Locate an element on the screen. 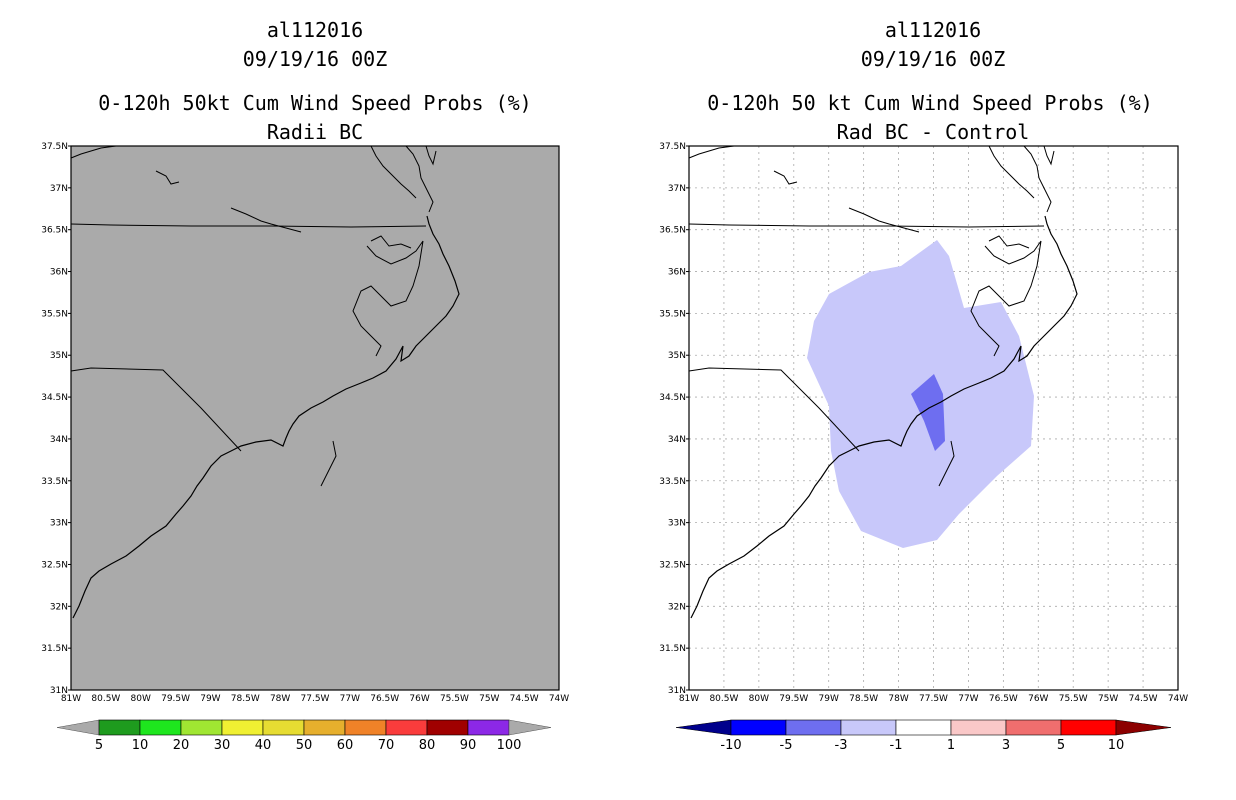  right-lon-label: 81W is located at coordinates (689, 699).